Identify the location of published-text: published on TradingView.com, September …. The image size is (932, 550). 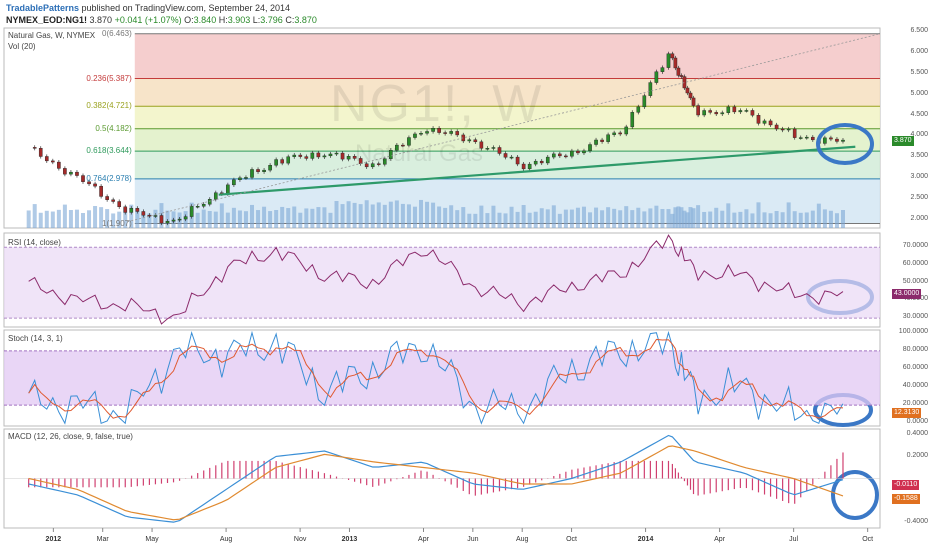
(186, 8).